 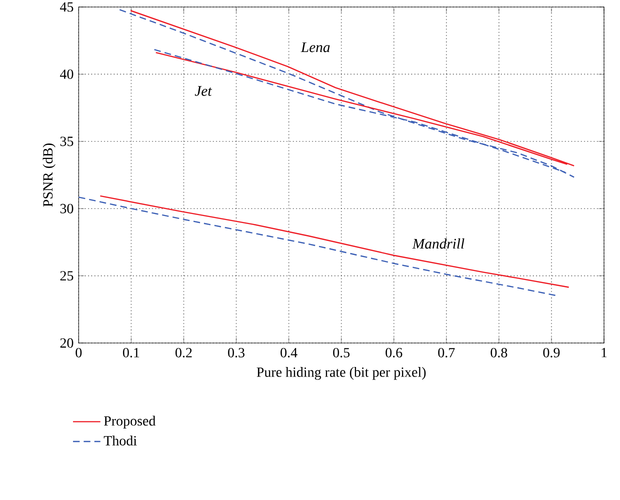 What do you see at coordinates (120, 441) in the screenshot?
I see `legend-label: Thodi` at bounding box center [120, 441].